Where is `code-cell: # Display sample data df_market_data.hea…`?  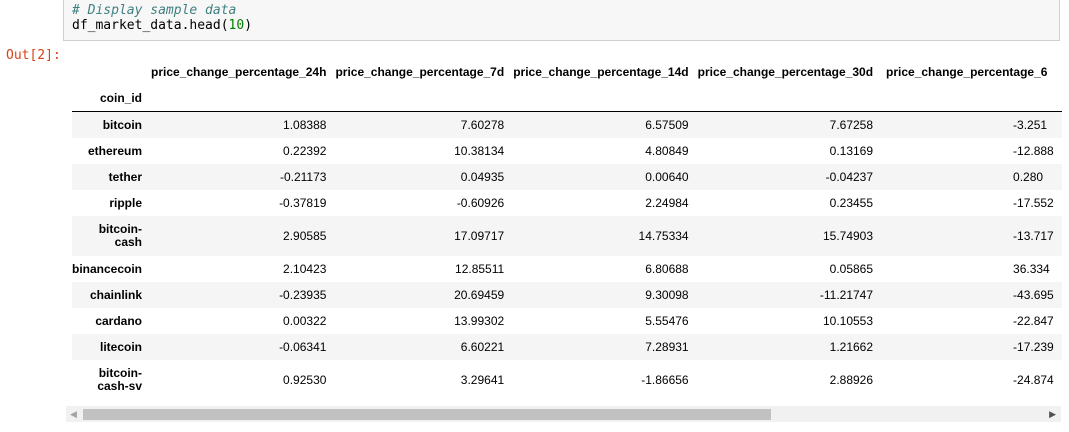
code-cell: # Display sample data df_market_data.hea… is located at coordinates (561, 20).